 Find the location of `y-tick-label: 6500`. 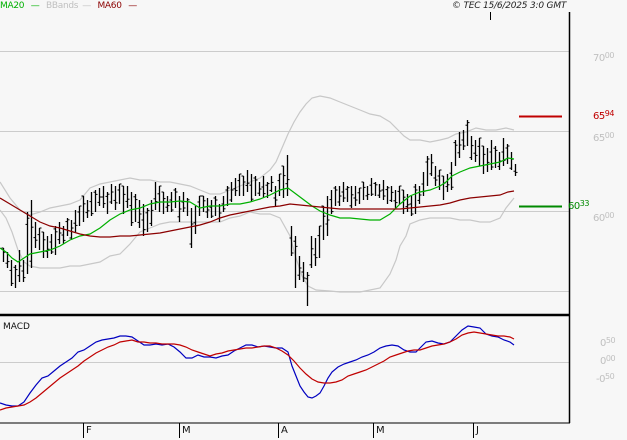

y-tick-label: 6500 is located at coordinates (603, 137).